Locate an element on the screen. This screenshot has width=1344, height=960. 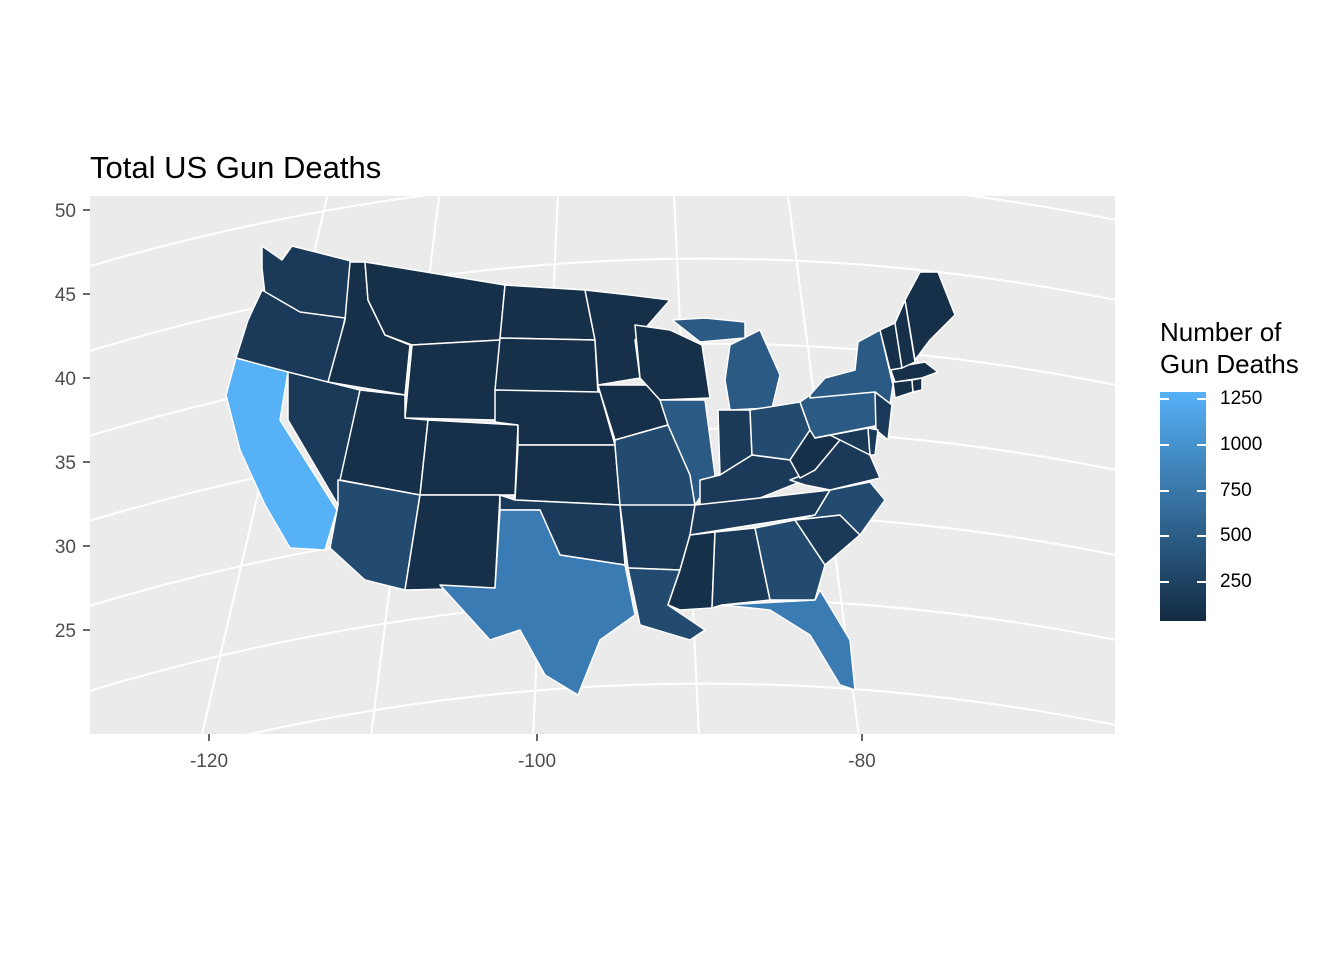
state-california is located at coordinates (281, 454).